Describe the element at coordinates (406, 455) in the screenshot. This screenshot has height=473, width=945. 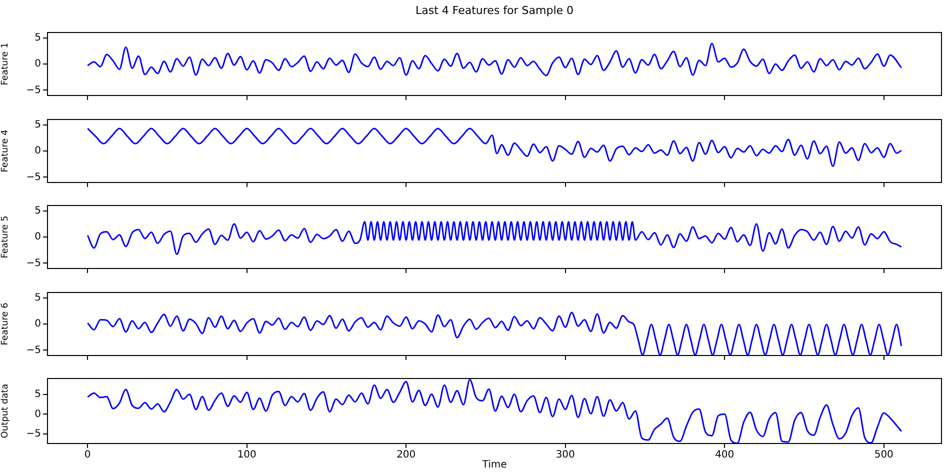
I see `x-tick-label: 200` at that location.